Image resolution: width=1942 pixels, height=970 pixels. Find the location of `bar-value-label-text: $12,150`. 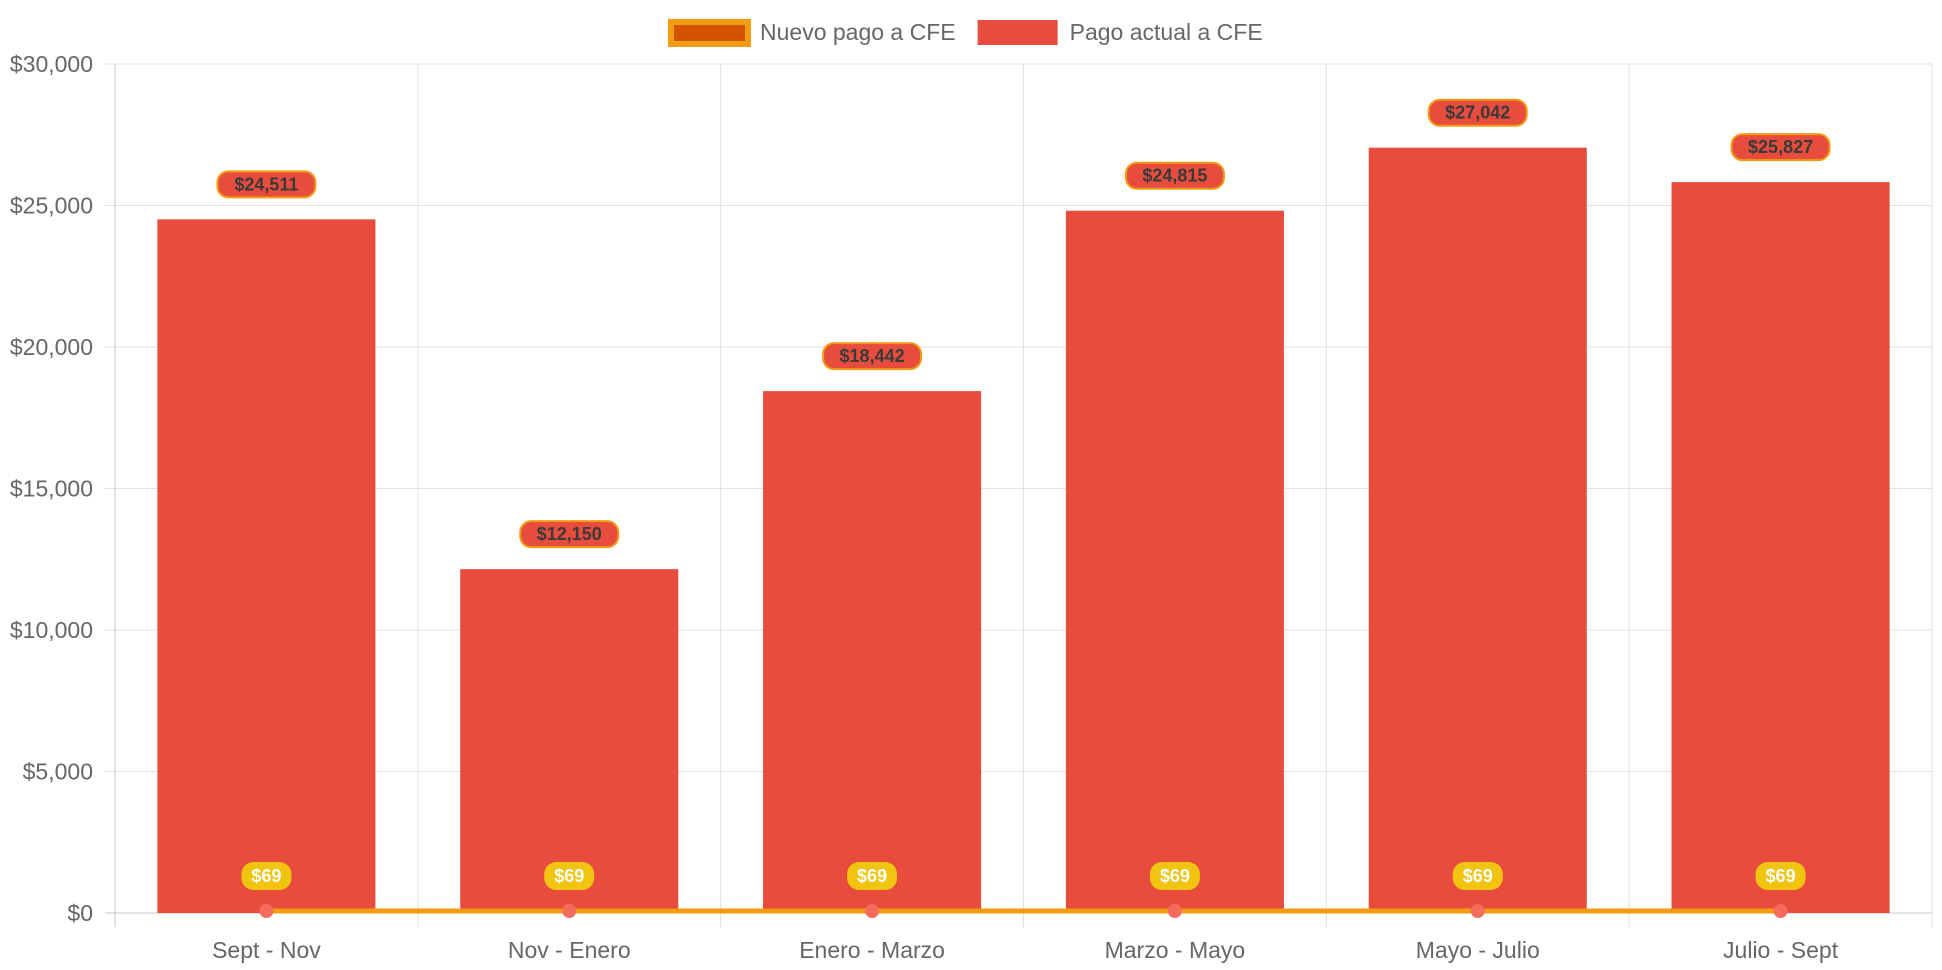

bar-value-label-text: $12,150 is located at coordinates (569, 534).